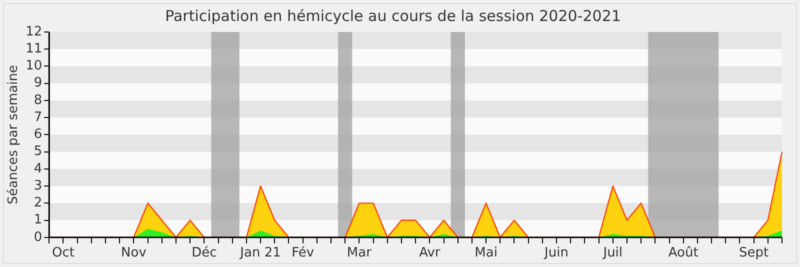  Describe the element at coordinates (38, 100) in the screenshot. I see `y-tick-label: 8` at that location.